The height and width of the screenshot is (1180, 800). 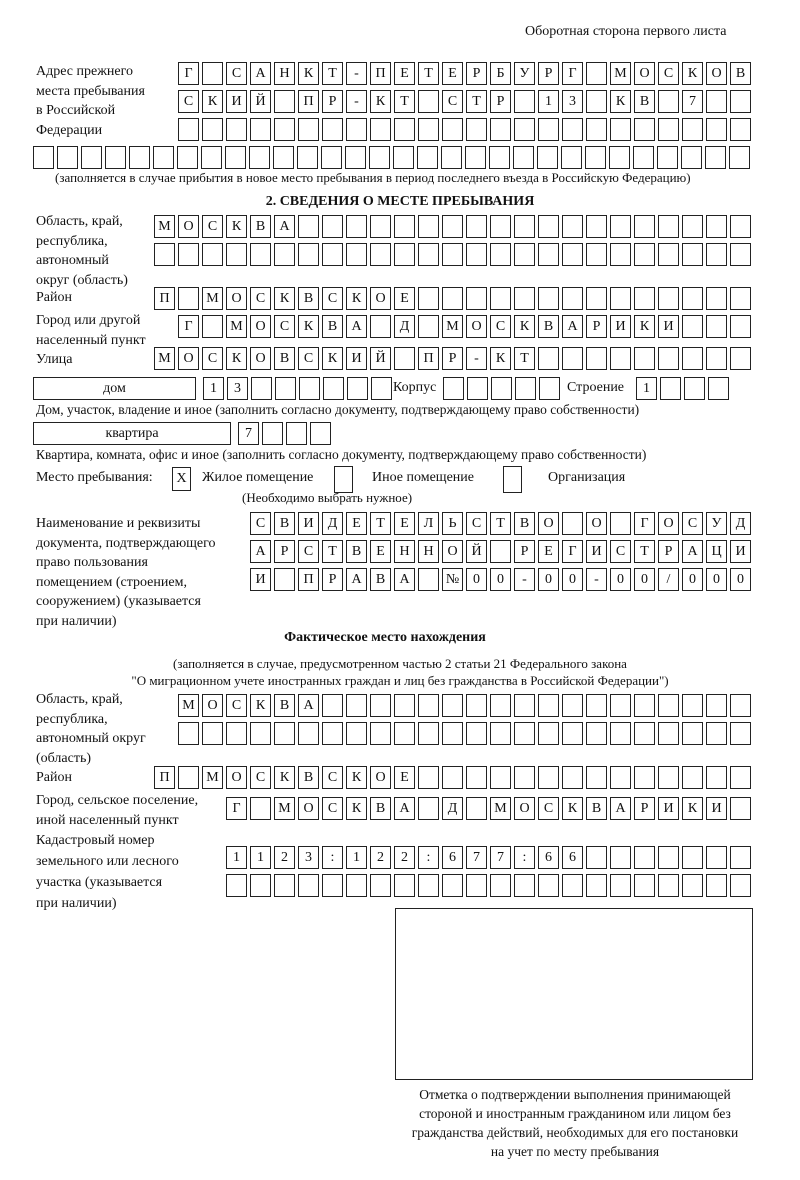 I want to click on char-cell: О, so click(x=380, y=777).